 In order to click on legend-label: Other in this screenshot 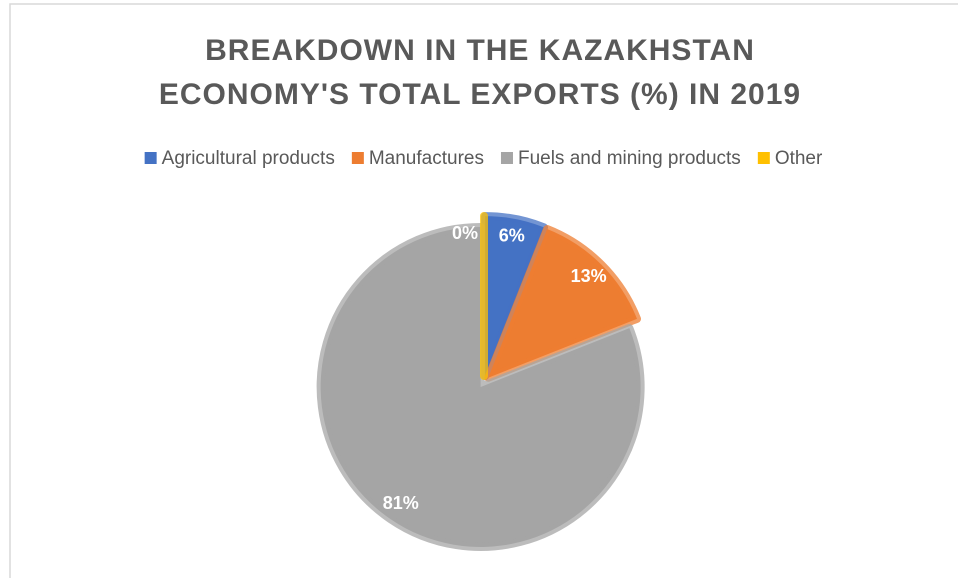, I will do `click(799, 158)`.